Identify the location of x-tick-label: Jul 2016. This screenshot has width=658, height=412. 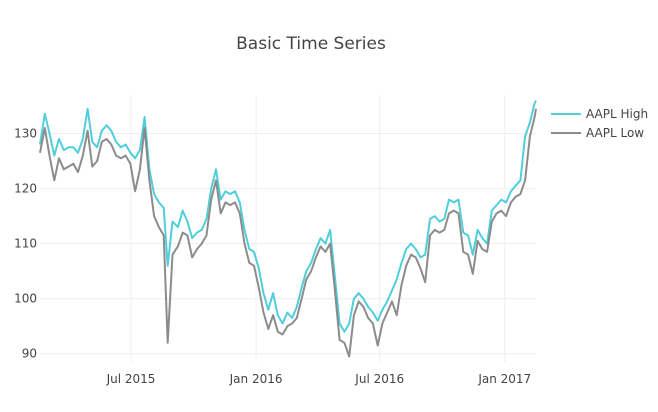
(379, 379).